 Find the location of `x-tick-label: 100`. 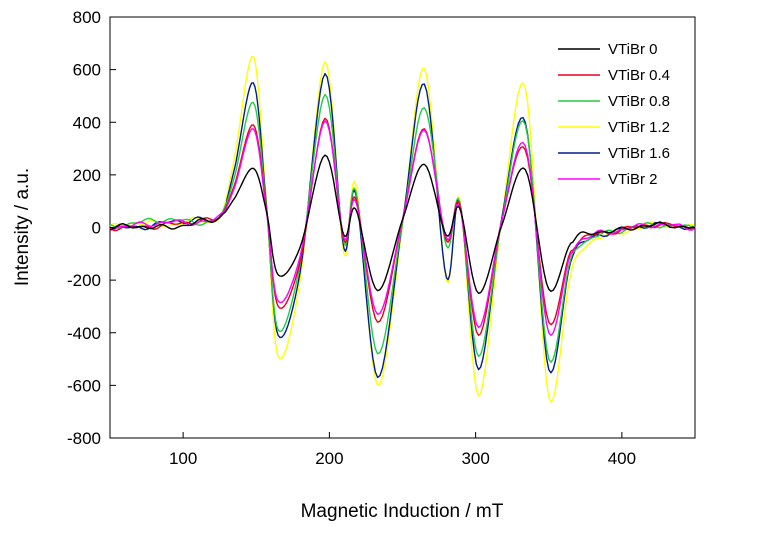

x-tick-label: 100 is located at coordinates (183, 458).